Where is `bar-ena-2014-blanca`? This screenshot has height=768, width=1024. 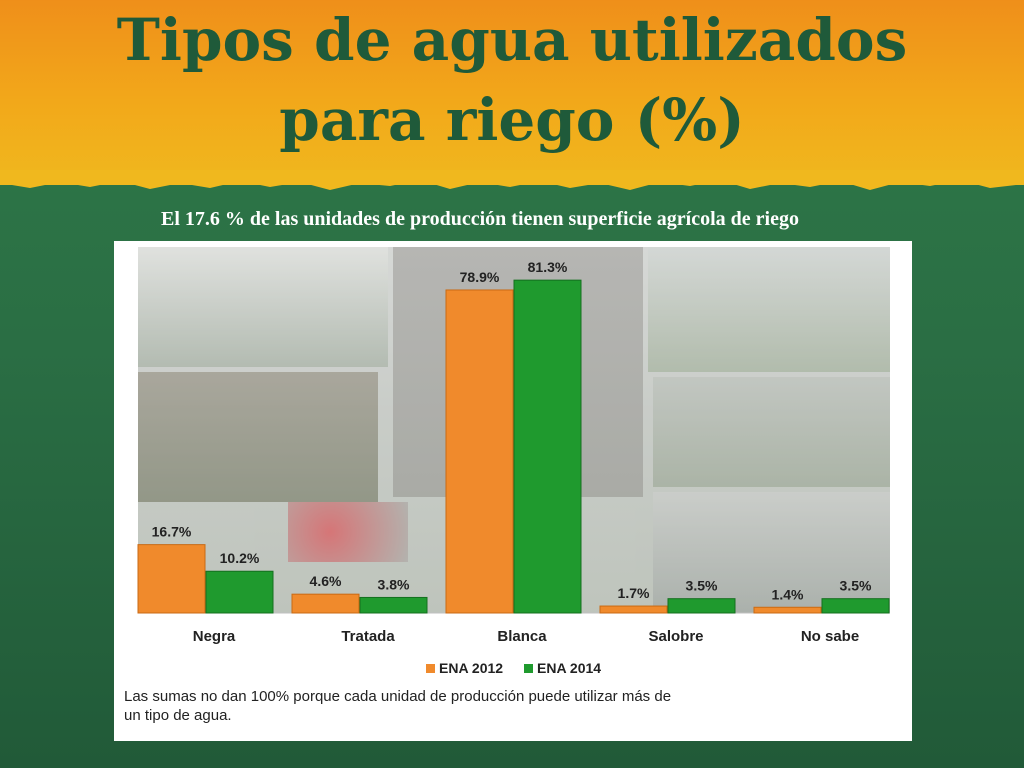 bar-ena-2014-blanca is located at coordinates (547, 446).